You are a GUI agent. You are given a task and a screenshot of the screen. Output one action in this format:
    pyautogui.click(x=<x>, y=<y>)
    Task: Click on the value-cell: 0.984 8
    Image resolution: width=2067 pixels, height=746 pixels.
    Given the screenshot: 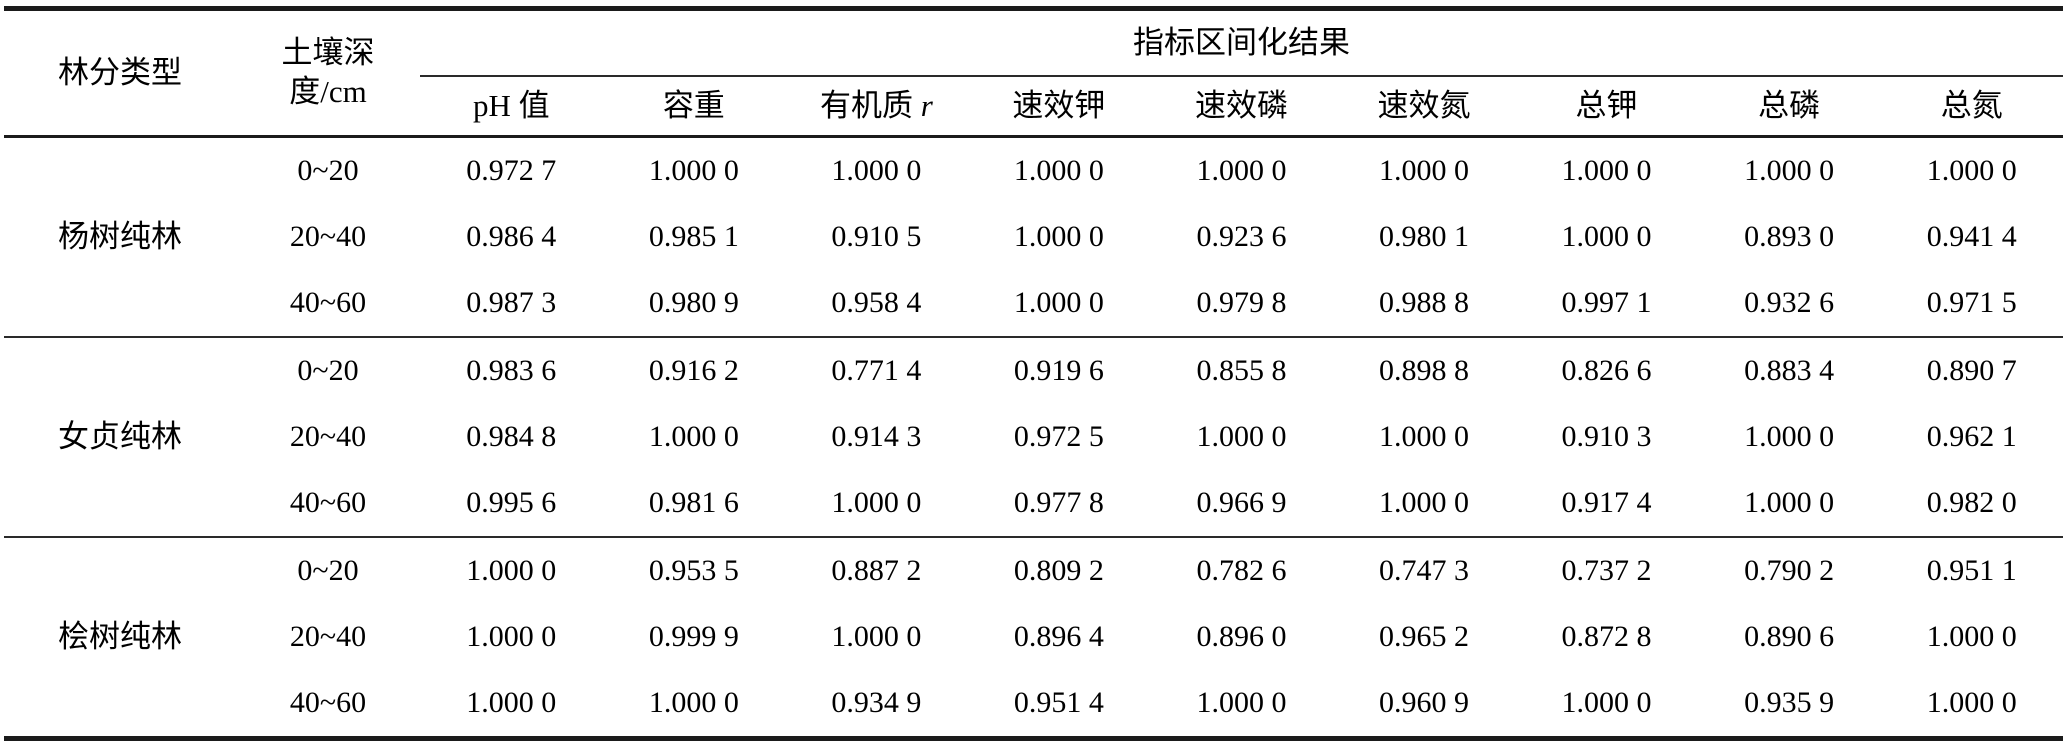 What is the action you would take?
    pyautogui.click(x=511, y=437)
    